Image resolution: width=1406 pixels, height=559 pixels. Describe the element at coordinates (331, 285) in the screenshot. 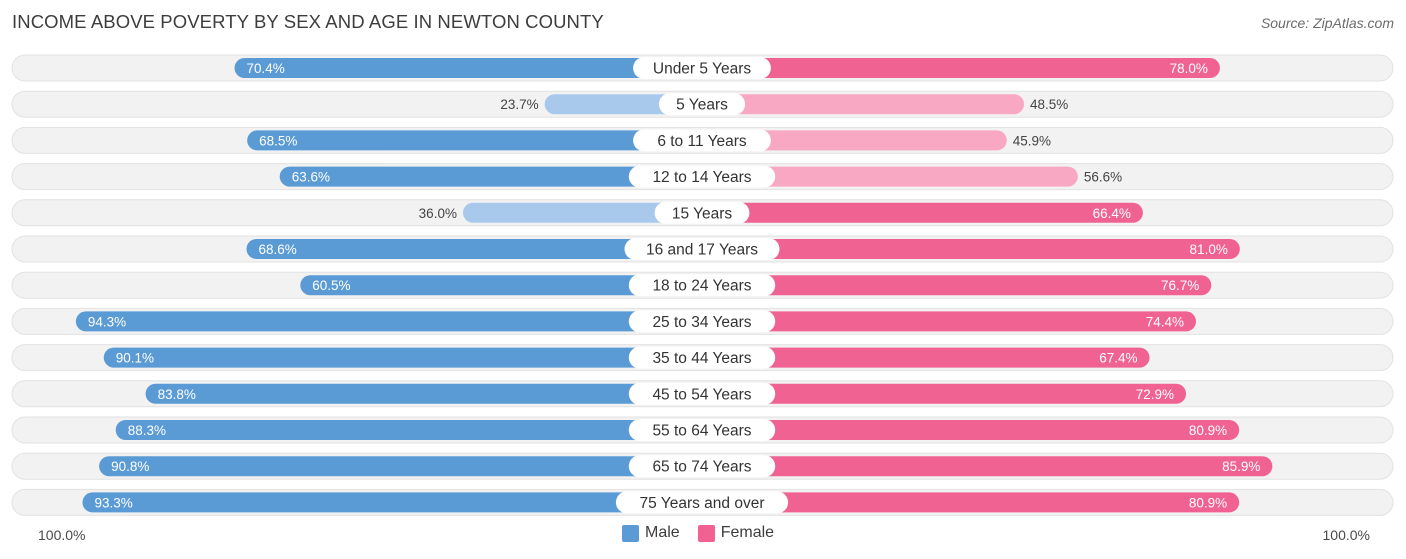

I see `male-value-label: 60.5%` at that location.